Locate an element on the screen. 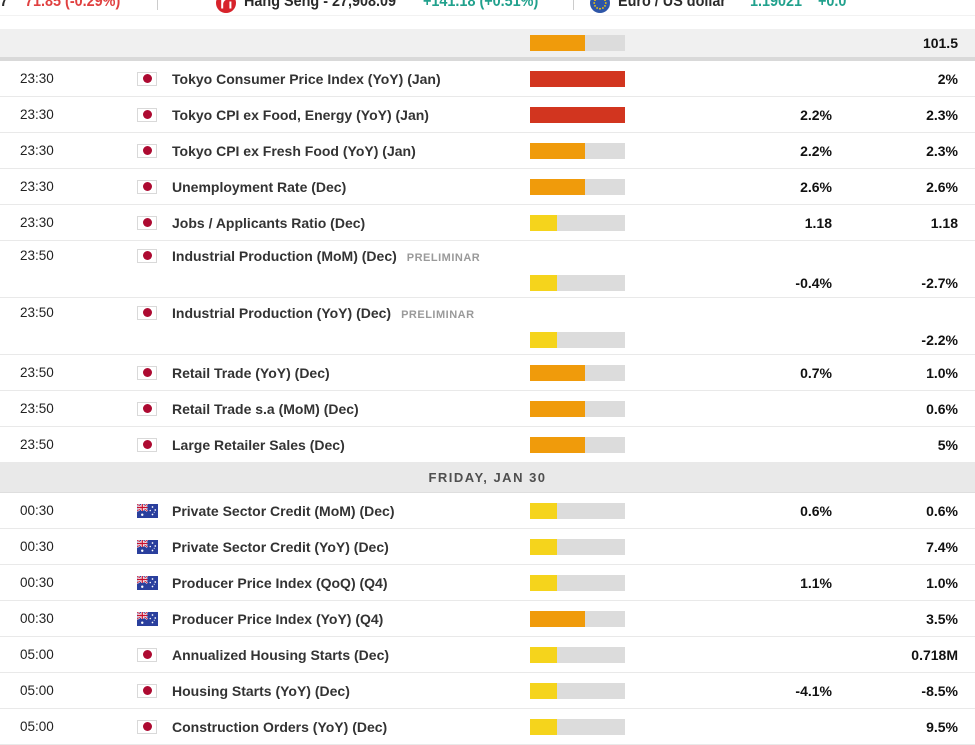 This screenshot has width=975, height=745. previous-value: 2% is located at coordinates (947, 78).